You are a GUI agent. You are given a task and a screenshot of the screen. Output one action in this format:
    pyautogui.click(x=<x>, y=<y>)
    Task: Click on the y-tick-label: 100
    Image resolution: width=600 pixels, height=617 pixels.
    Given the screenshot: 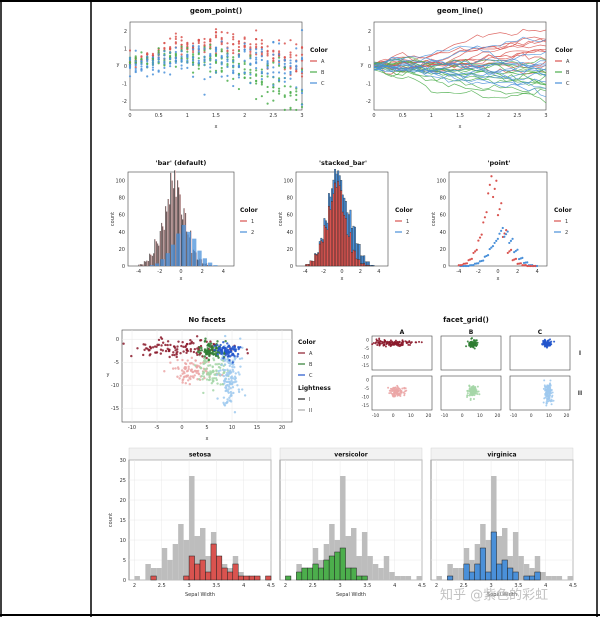 What is the action you would take?
    pyautogui.click(x=120, y=182)
    